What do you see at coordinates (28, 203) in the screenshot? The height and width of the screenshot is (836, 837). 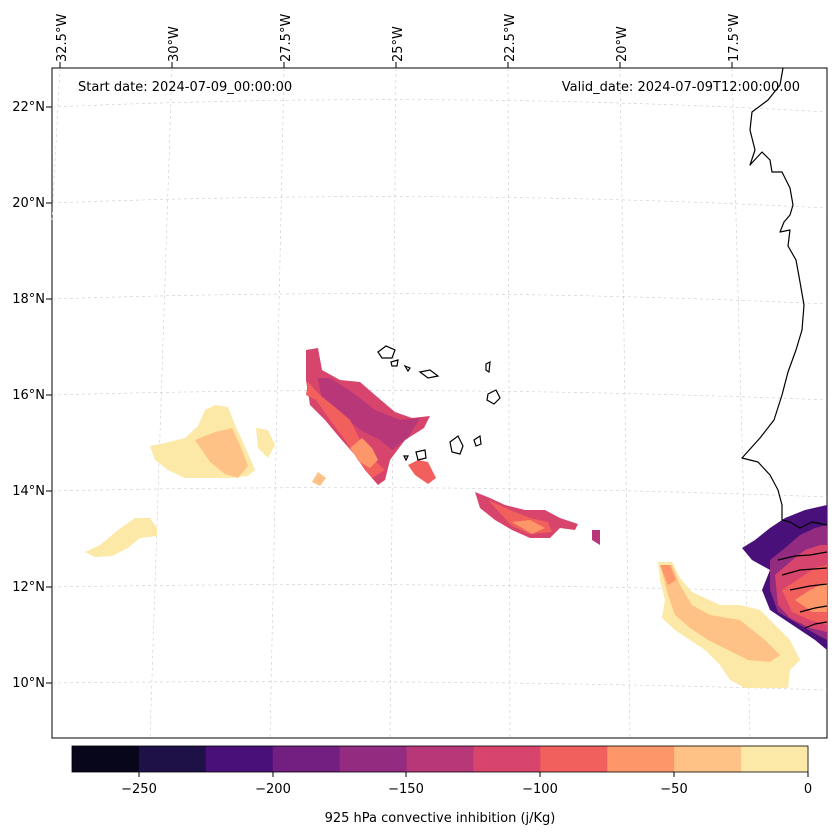 I see `lat-label: 20°N` at bounding box center [28, 203].